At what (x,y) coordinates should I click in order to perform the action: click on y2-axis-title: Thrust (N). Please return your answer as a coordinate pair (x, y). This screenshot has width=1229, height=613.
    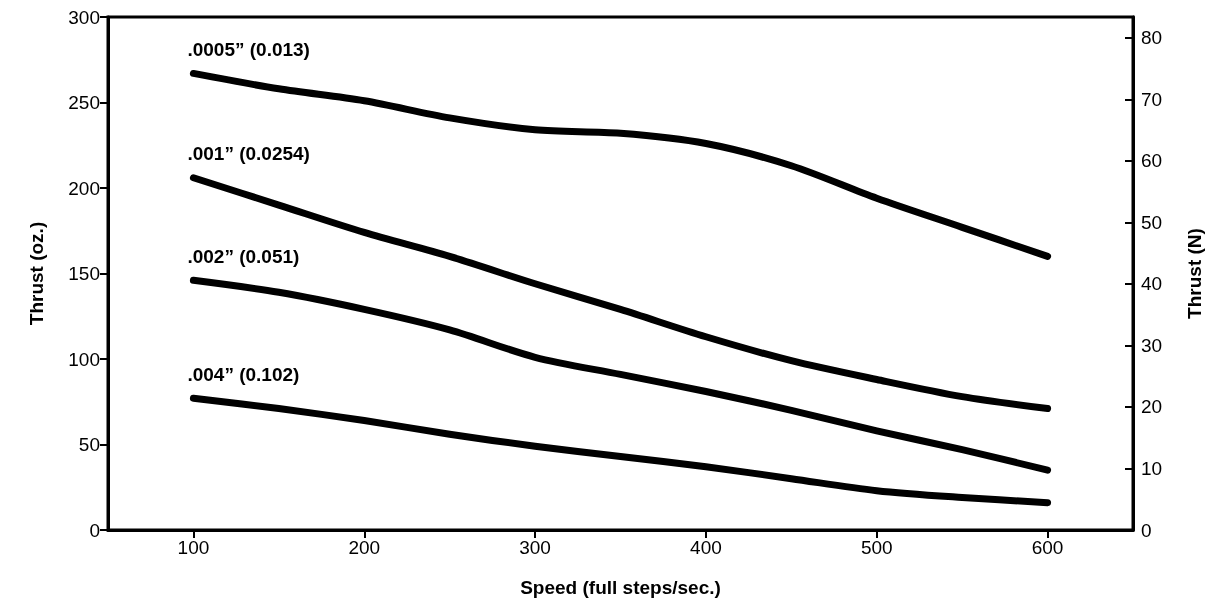
    Looking at the image, I should click on (1194, 273).